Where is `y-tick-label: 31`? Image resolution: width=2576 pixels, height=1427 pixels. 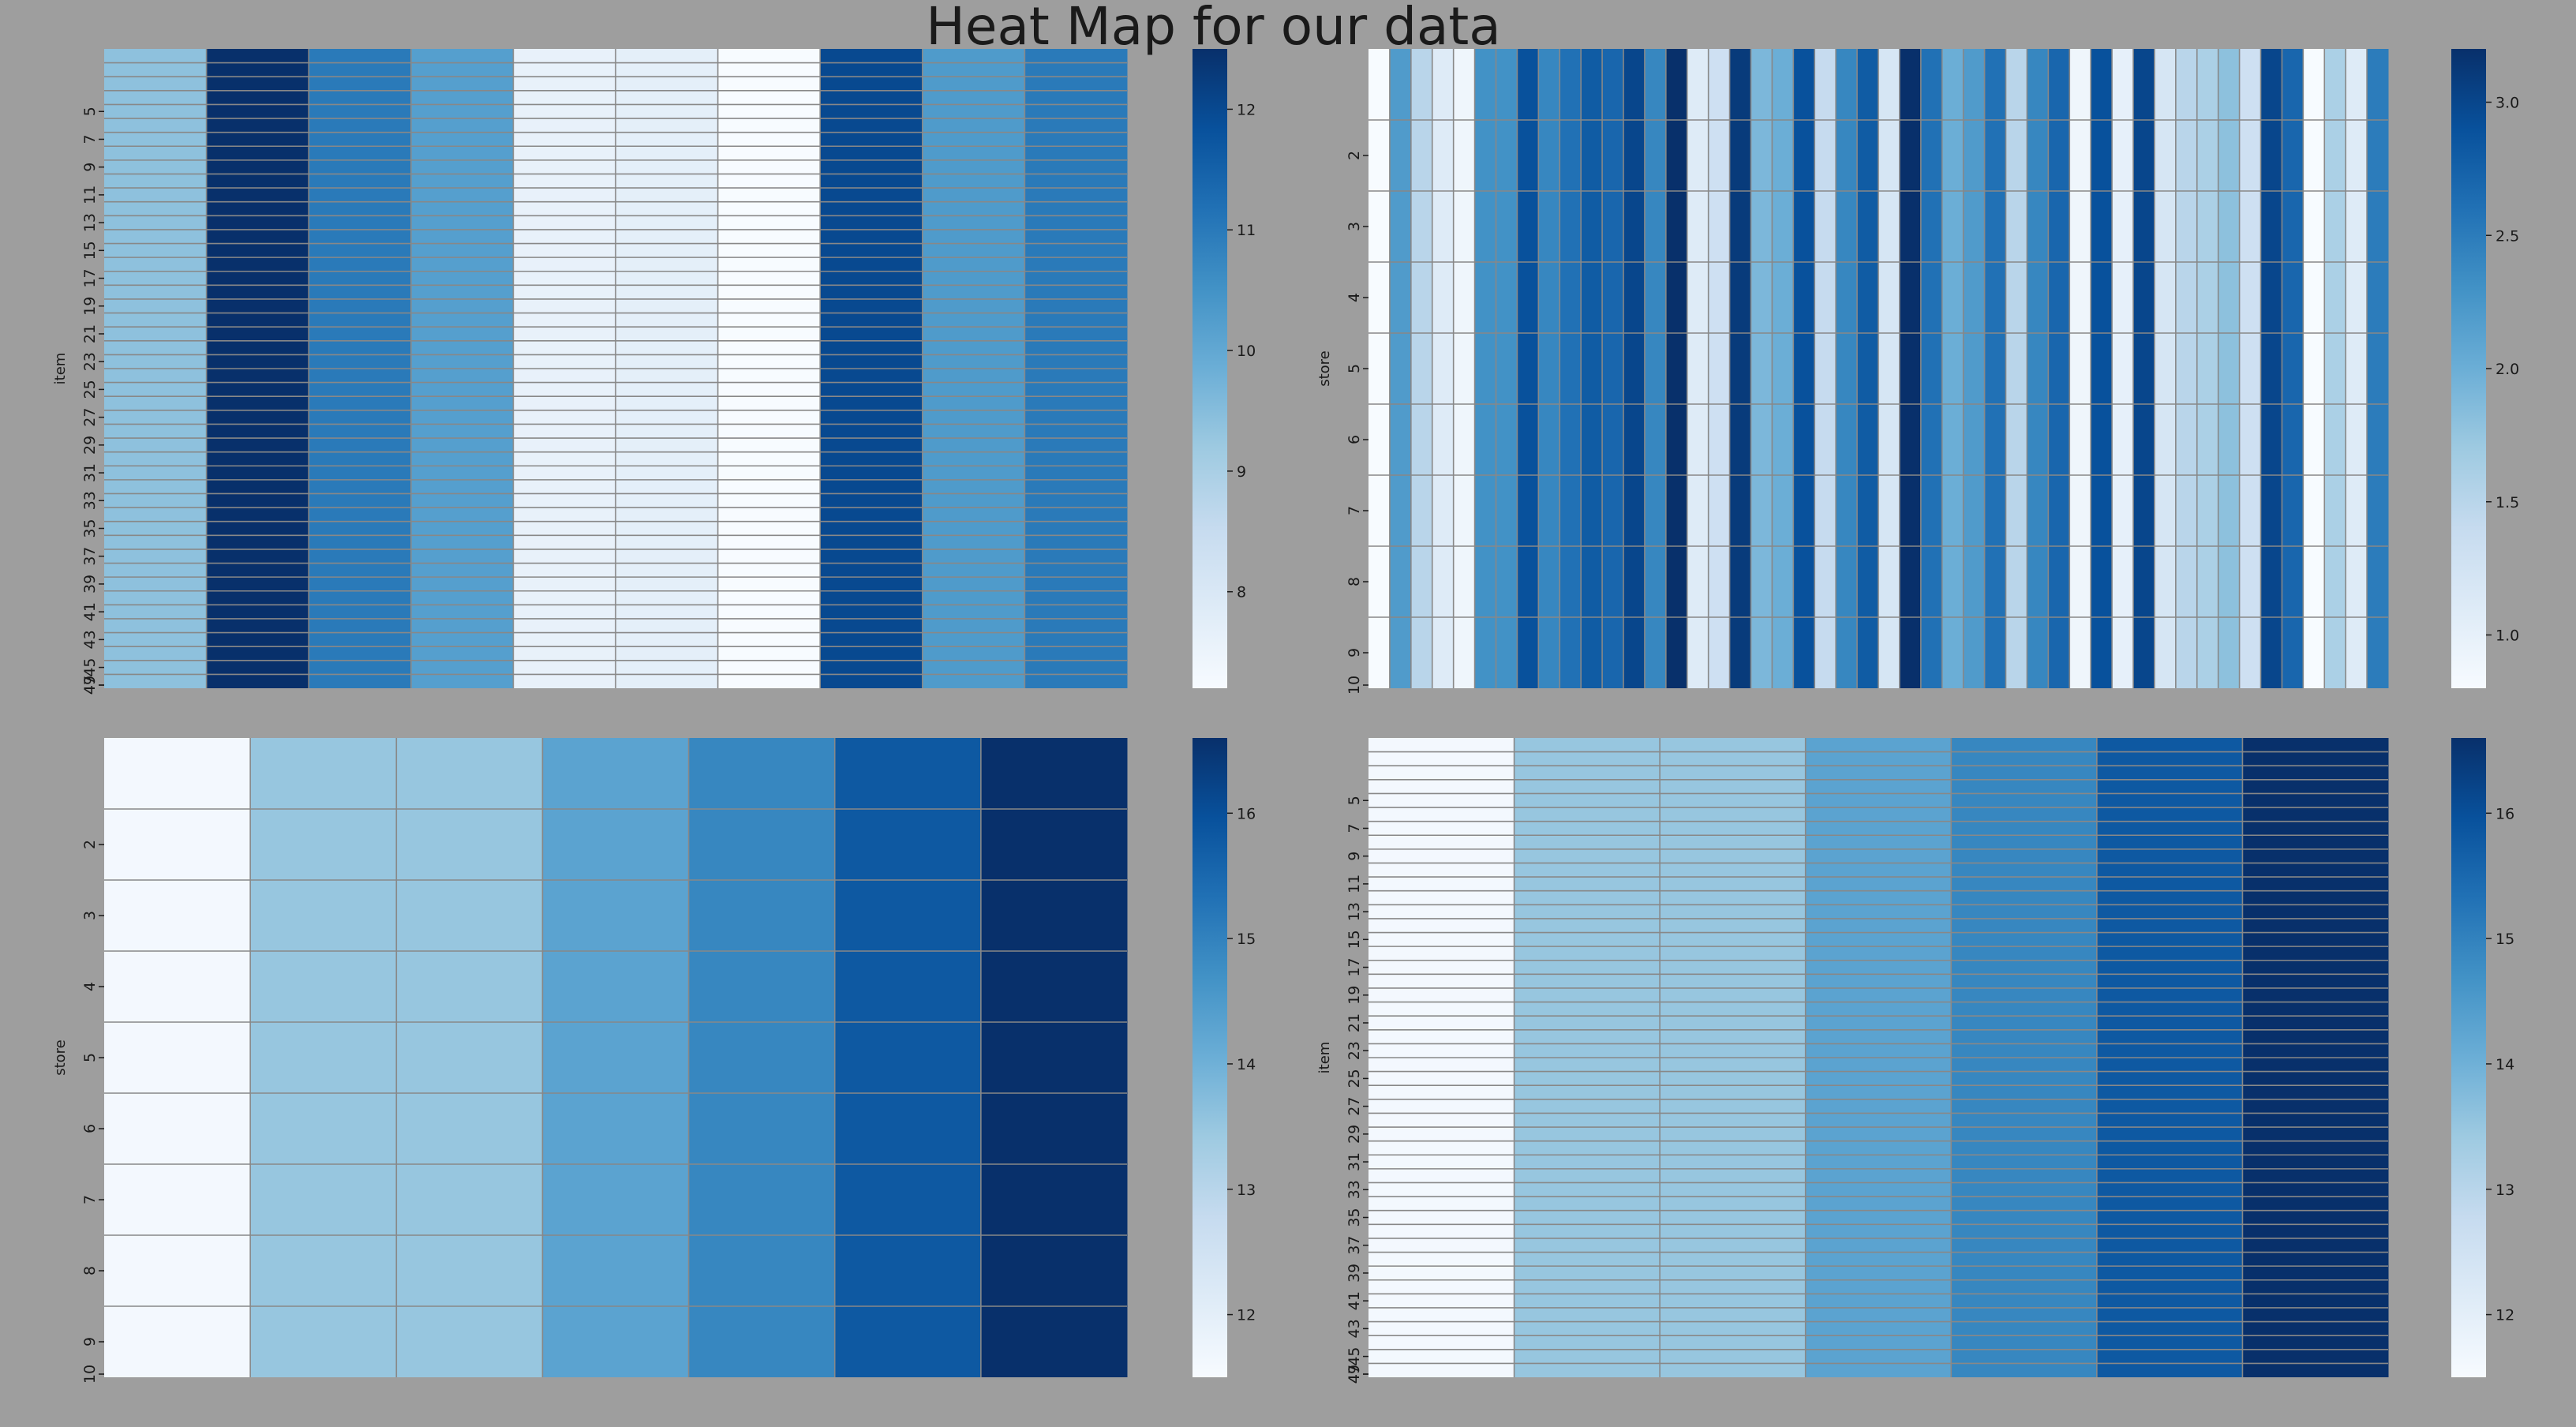 y-tick-label: 31 is located at coordinates (90, 473).